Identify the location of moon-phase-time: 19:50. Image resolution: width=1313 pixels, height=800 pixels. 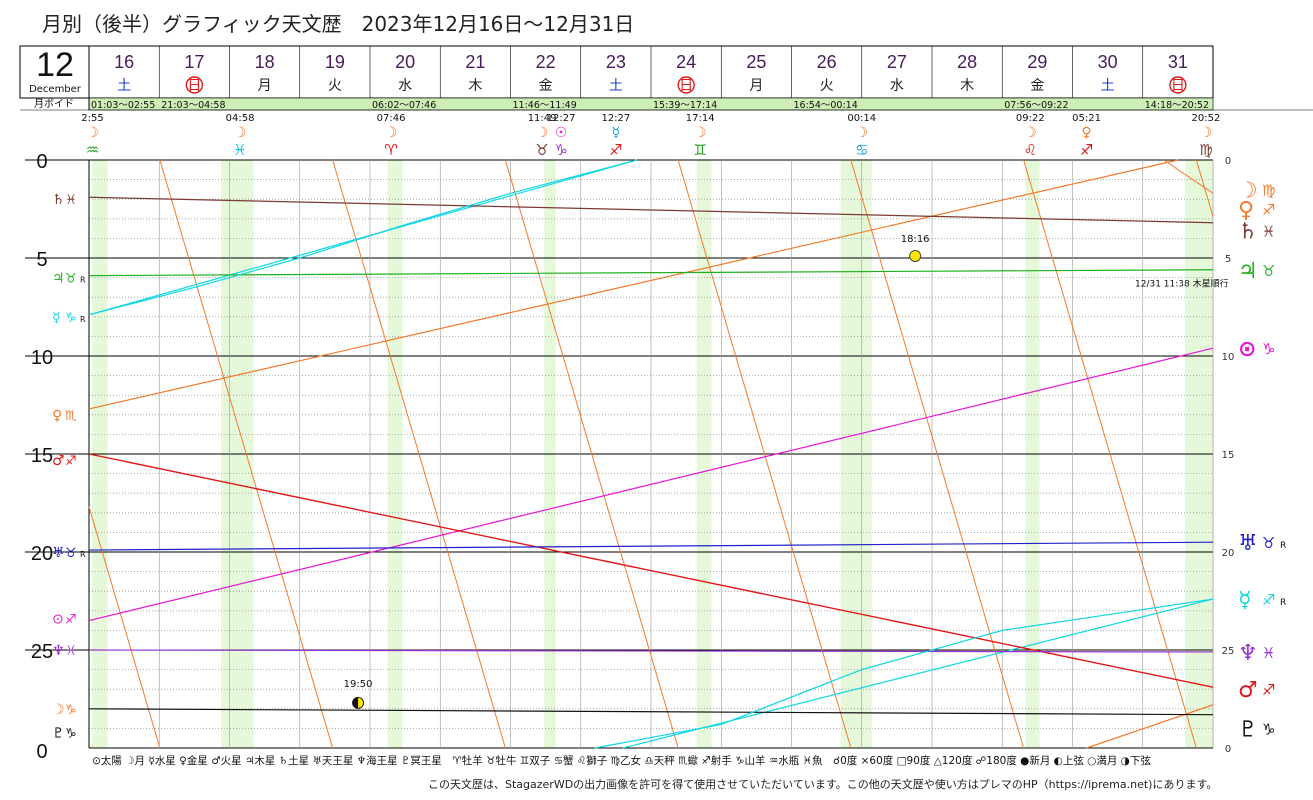
(358, 684).